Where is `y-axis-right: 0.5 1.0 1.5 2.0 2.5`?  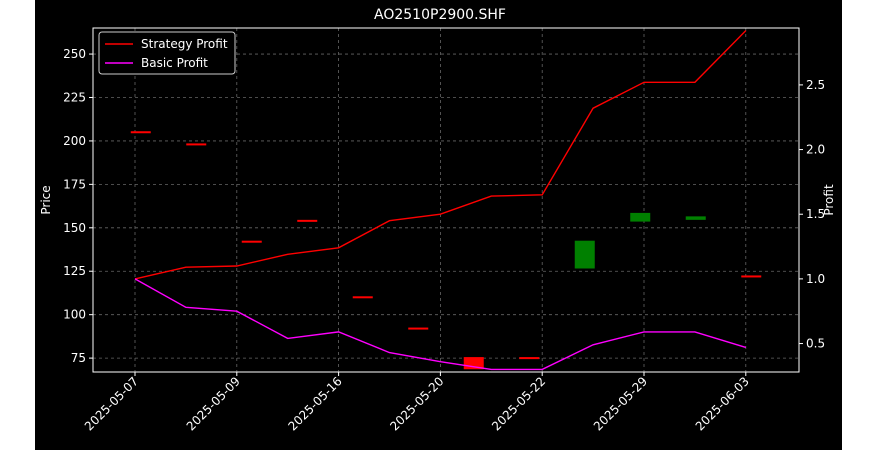 y-axis-right: 0.5 1.0 1.5 2.0 2.5 is located at coordinates (812, 214).